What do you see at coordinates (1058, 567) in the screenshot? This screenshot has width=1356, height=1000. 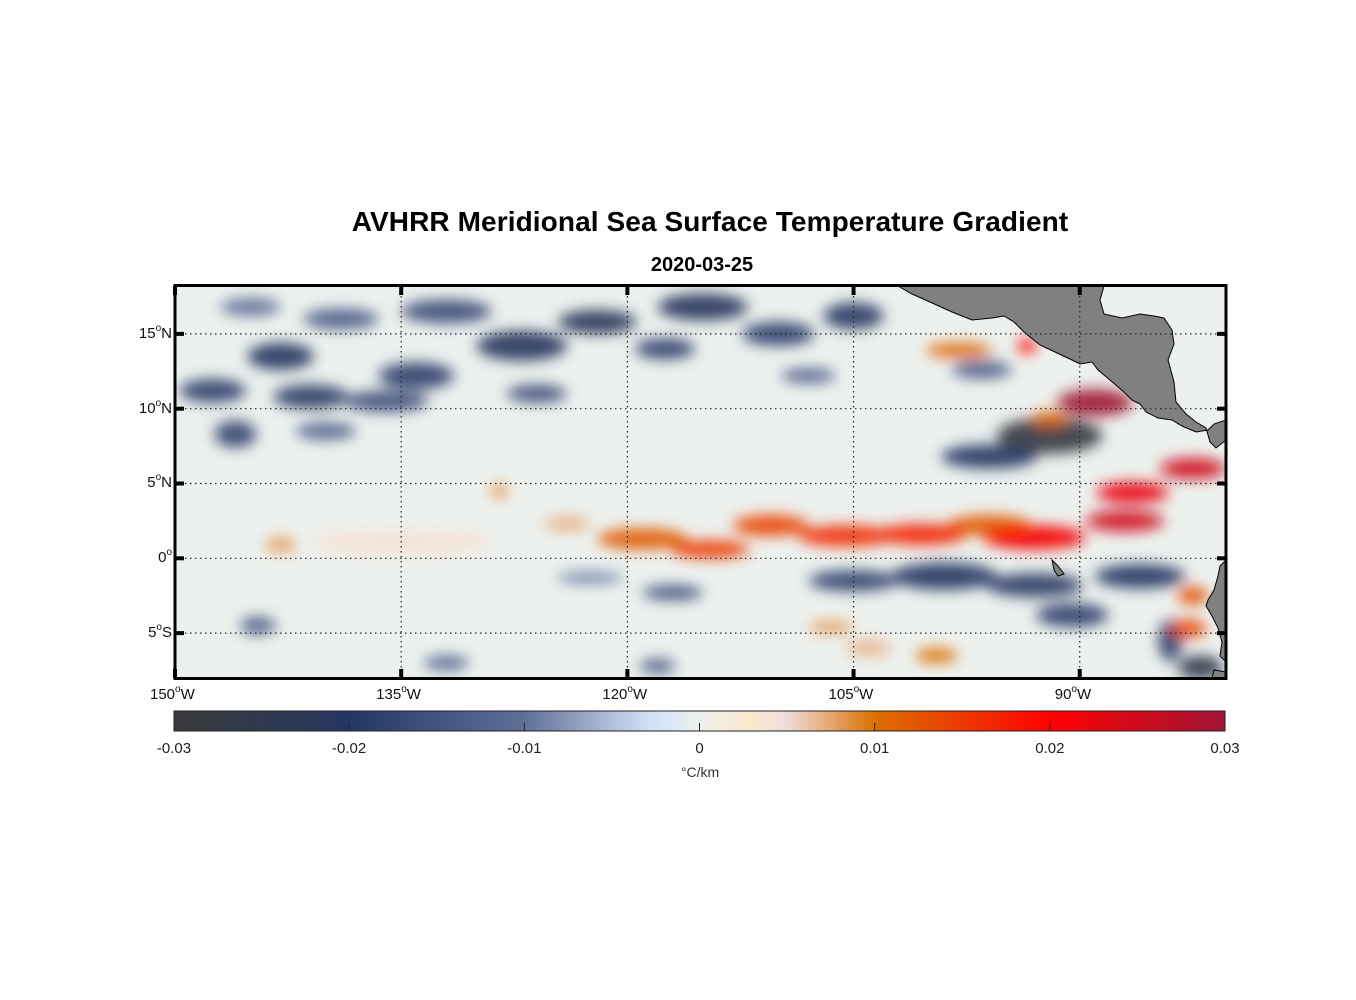 I see `galapagos-island` at bounding box center [1058, 567].